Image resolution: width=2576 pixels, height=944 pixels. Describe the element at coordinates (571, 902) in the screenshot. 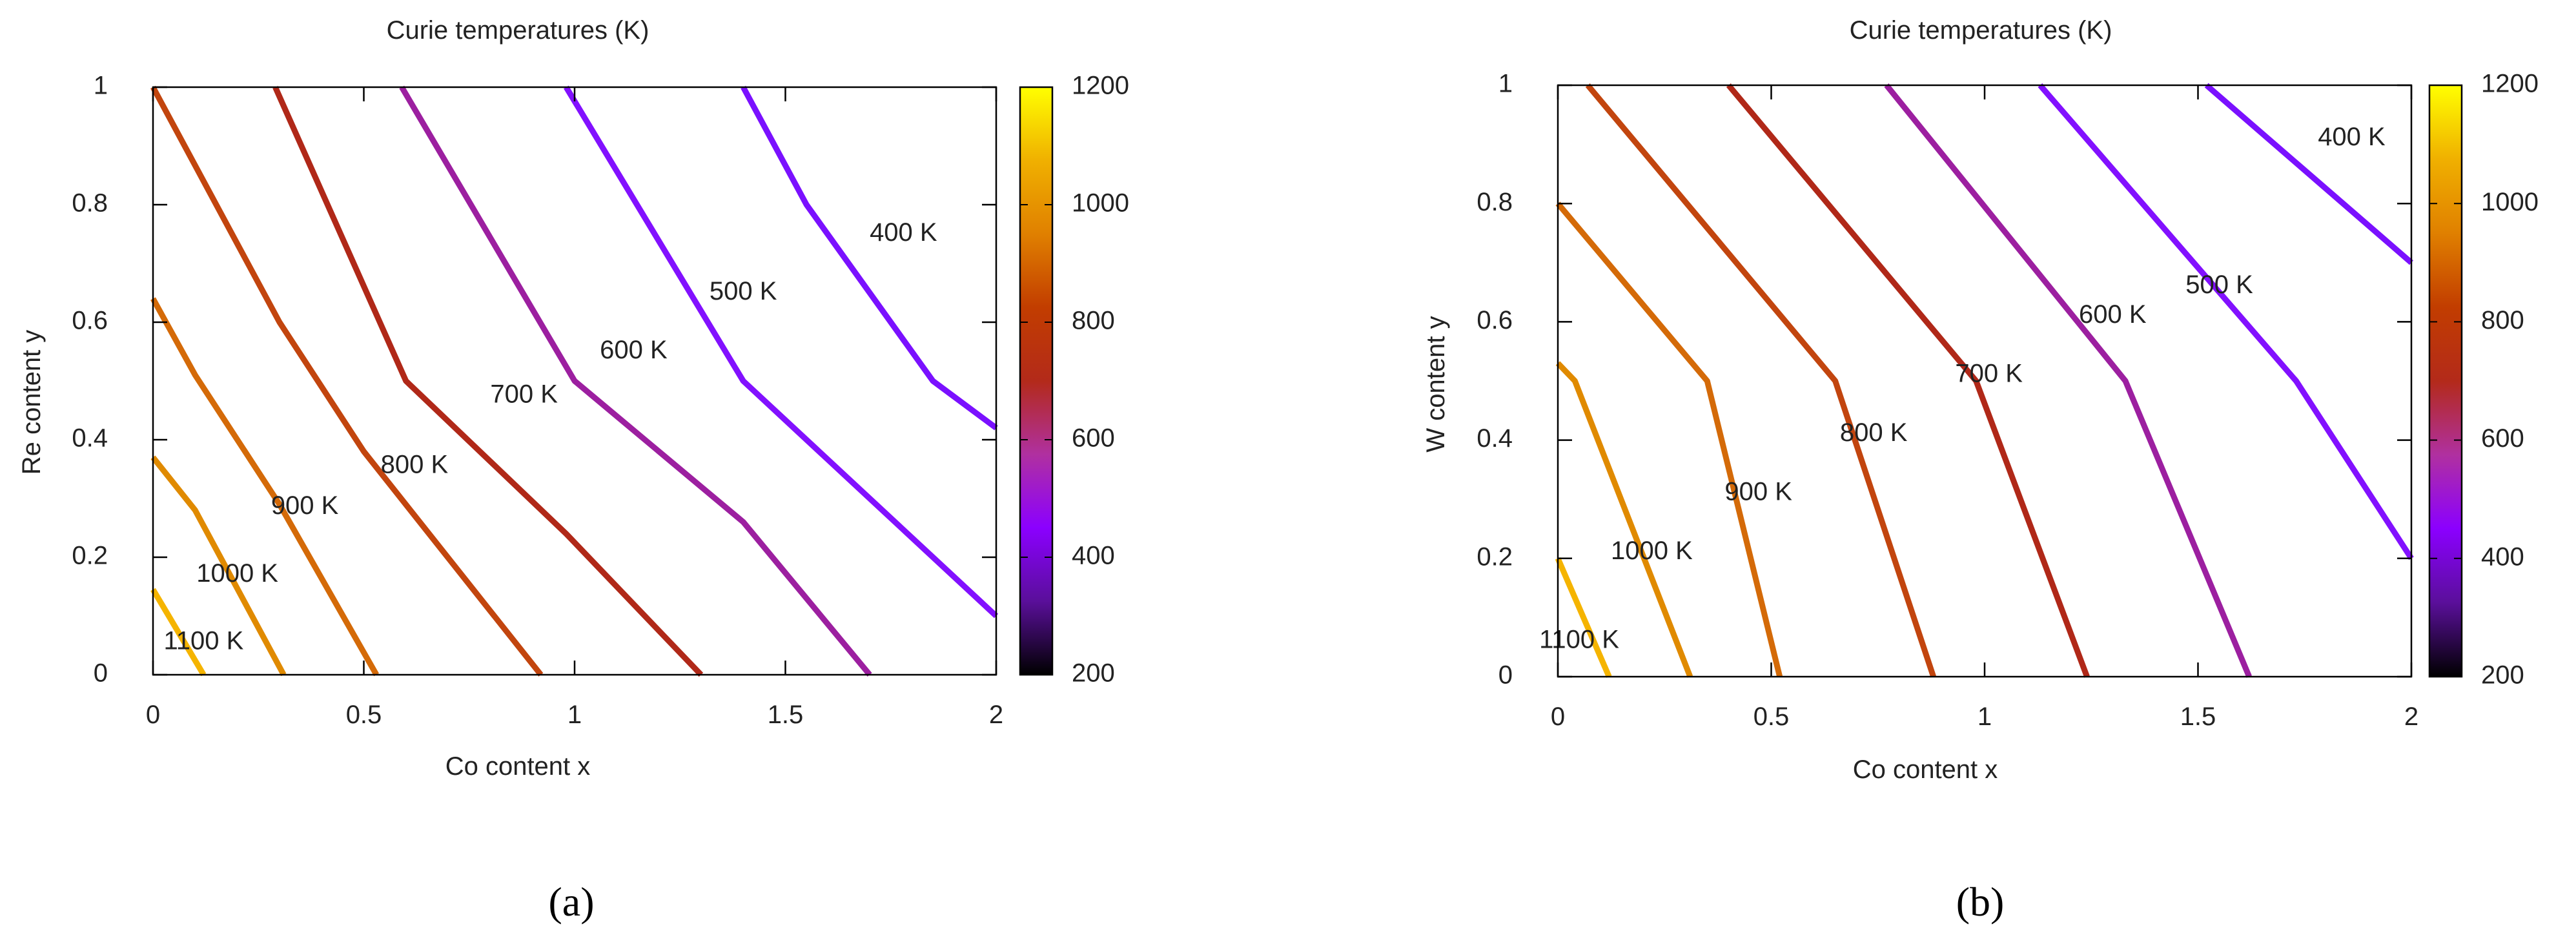

I see `panel-caption: (a)` at that location.